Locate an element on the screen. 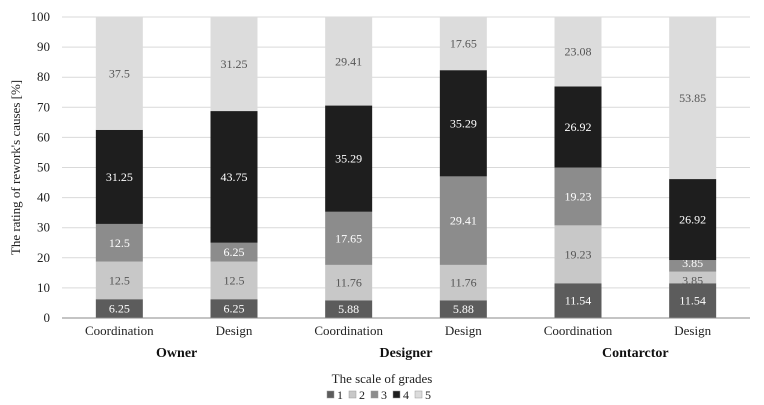 This screenshot has height=405, width=764. data-label: 53.85 is located at coordinates (692, 98).